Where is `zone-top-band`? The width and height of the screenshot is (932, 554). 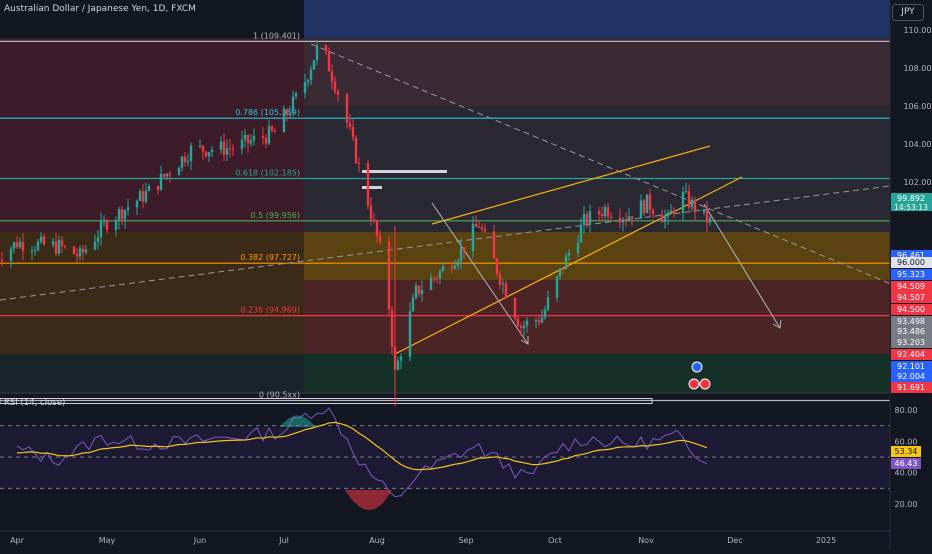
zone-top-band is located at coordinates (597, 72).